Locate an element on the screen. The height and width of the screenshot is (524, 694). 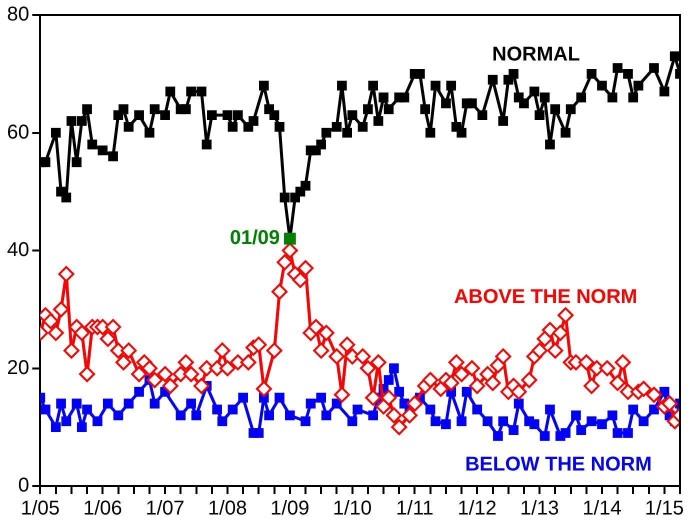
series-label: ABOVE THE NORM is located at coordinates (546, 297).